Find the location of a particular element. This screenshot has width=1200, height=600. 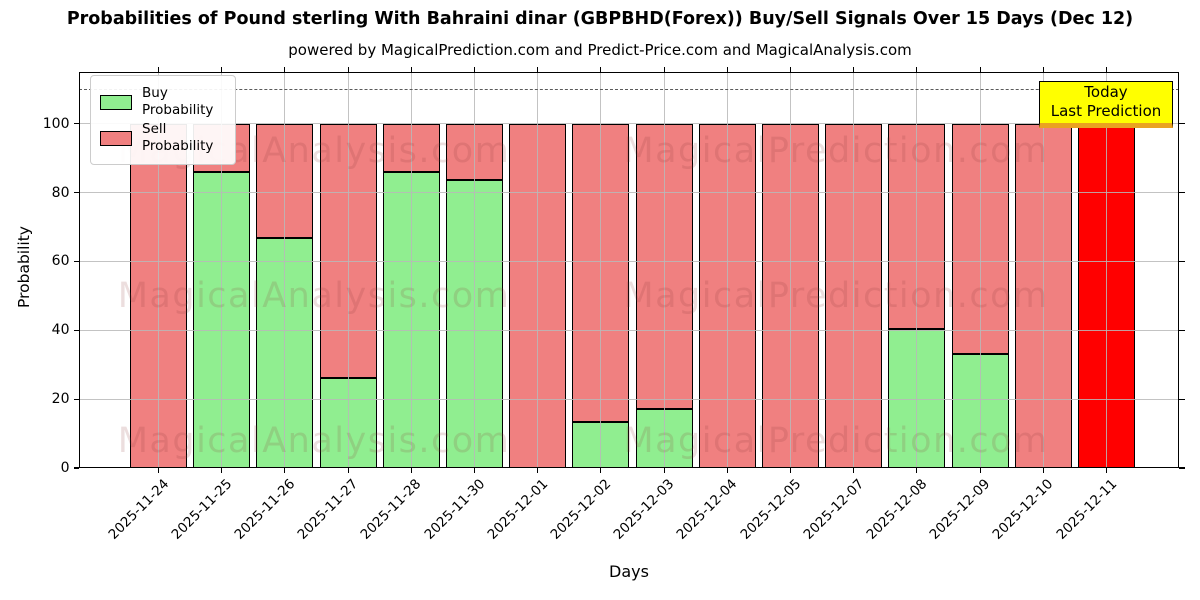

y-tick-label: 80 is located at coordinates (60, 192).